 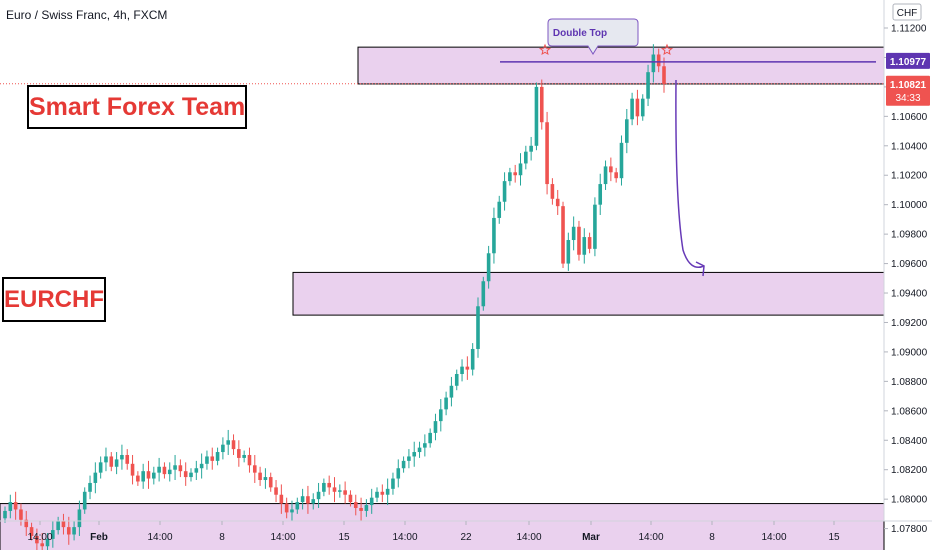 I want to click on currency-box, so click(x=907, y=12).